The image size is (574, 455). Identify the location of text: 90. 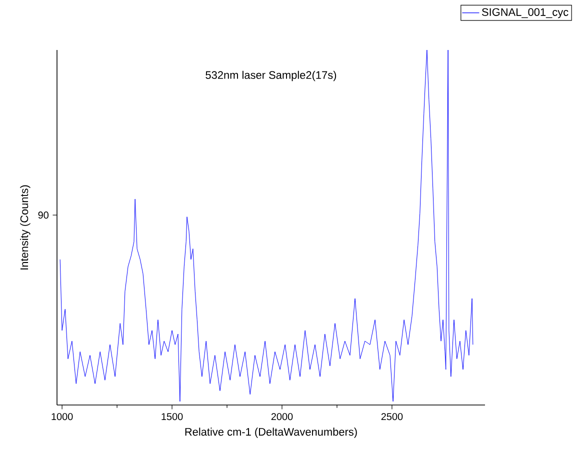
(43, 215).